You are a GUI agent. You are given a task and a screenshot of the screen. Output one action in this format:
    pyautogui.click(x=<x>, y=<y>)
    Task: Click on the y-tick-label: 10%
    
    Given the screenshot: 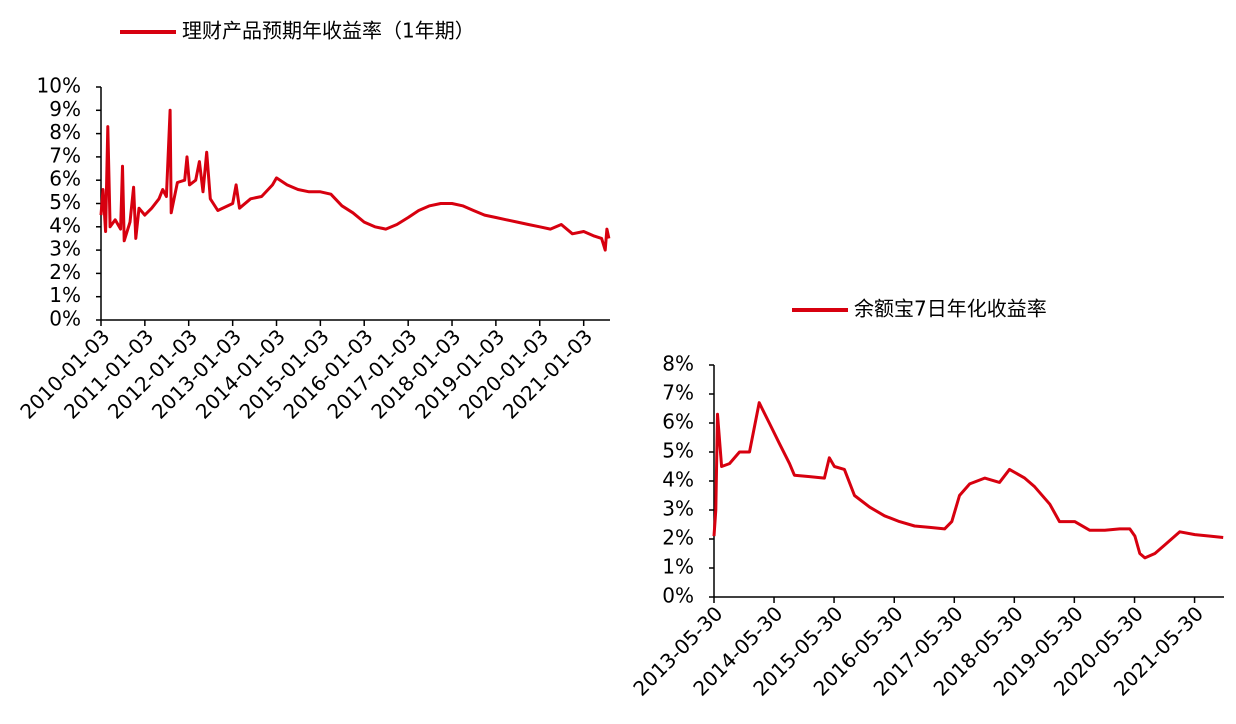 What is the action you would take?
    pyautogui.click(x=59, y=86)
    